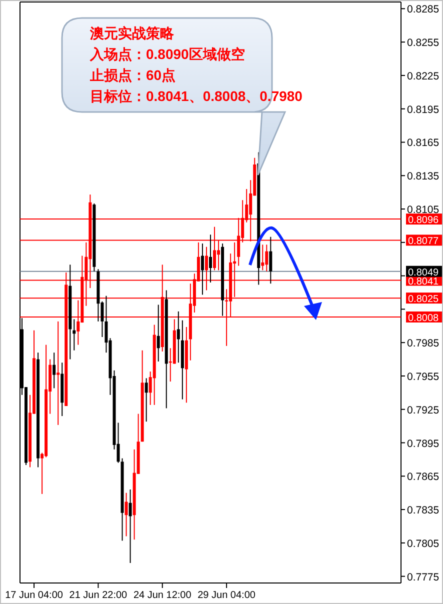 The width and height of the screenshot is (443, 604). Describe the element at coordinates (424, 300) in the screenshot. I see `ref-line-label: 0.8025` at that location.